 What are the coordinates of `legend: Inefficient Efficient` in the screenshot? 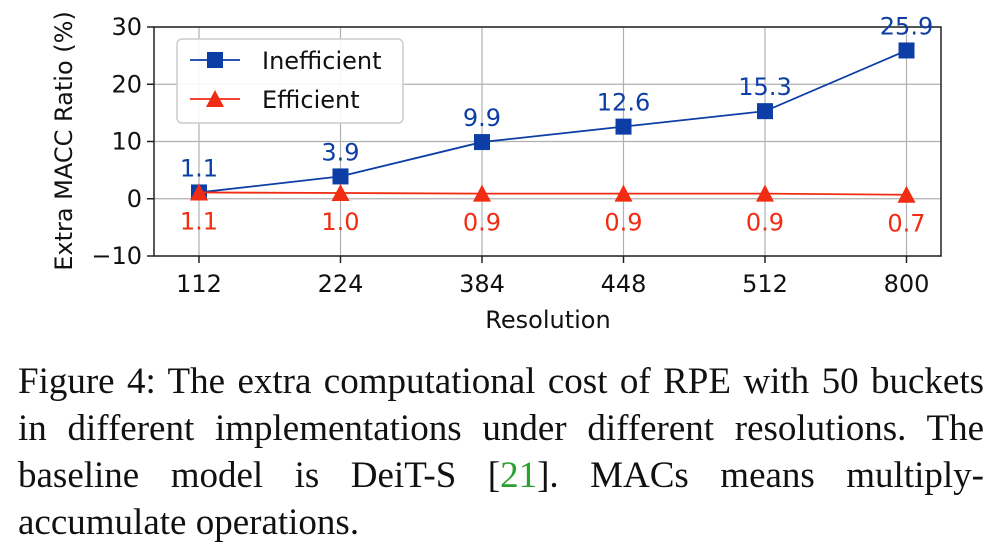 It's located at (290, 81).